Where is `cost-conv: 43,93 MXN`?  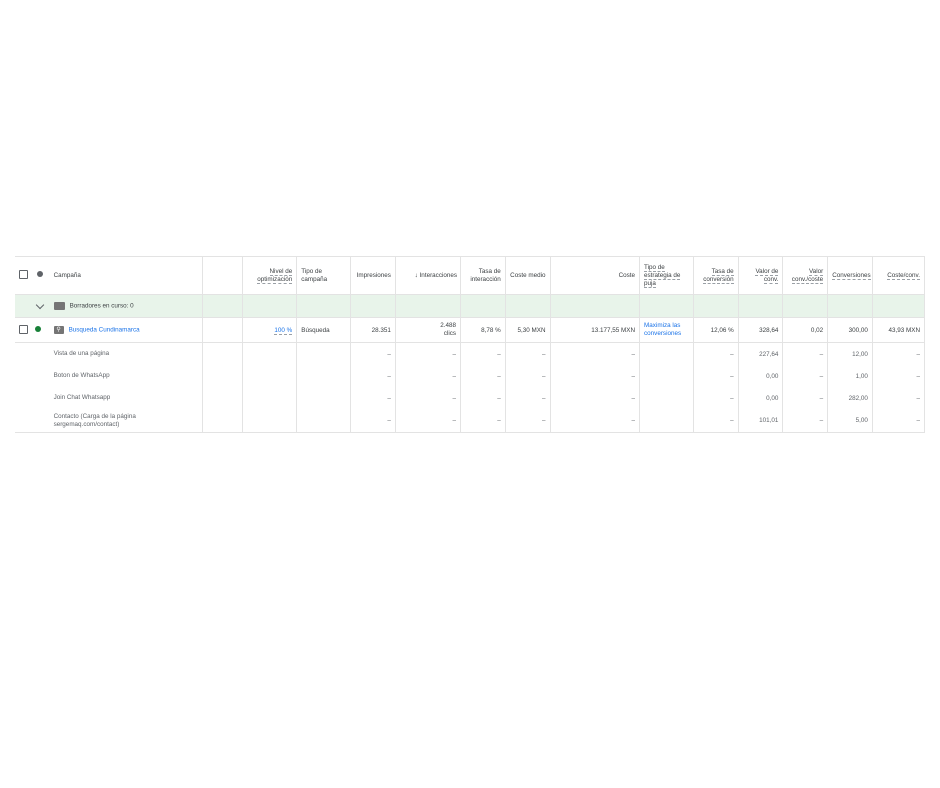 cost-conv: 43,93 MXN is located at coordinates (899, 330).